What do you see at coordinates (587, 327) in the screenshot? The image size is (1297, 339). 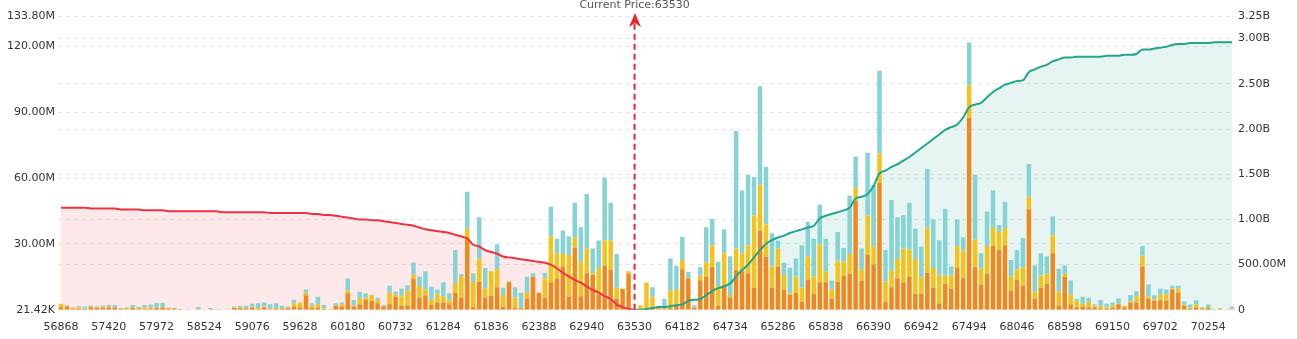 I see `x-tick-label: 62940` at bounding box center [587, 327].